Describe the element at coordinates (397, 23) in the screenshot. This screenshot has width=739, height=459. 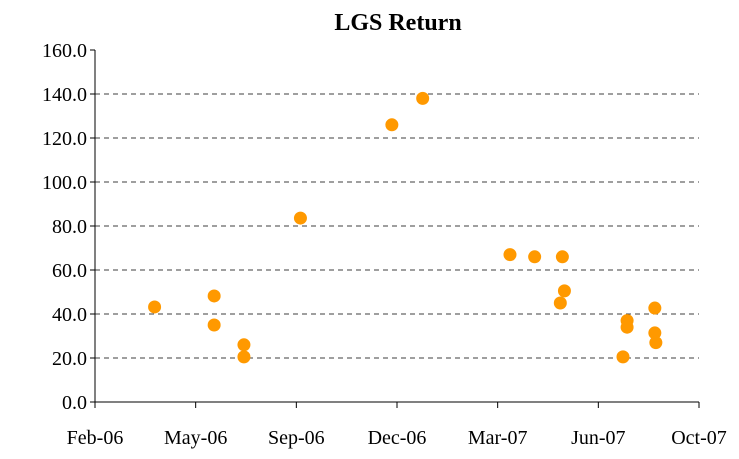
I see `chart-title: LGS Return` at that location.